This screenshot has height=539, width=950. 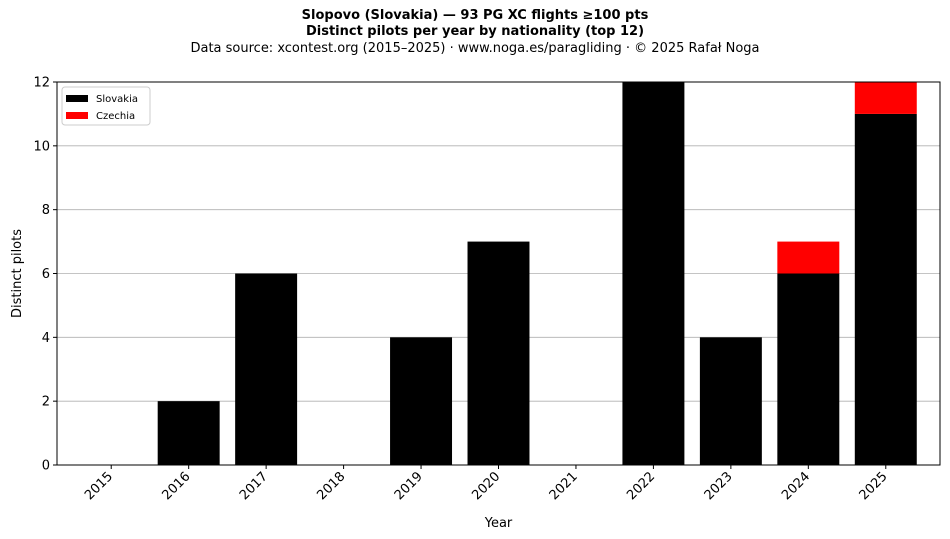 What do you see at coordinates (564, 486) in the screenshot?
I see `x-tick-label: 2021` at bounding box center [564, 486].